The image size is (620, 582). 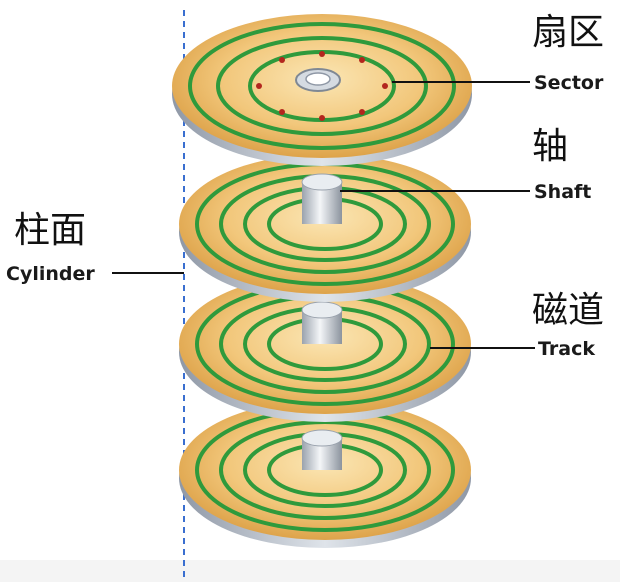 What do you see at coordinates (569, 83) in the screenshot?
I see `sector-label-en: Sector` at bounding box center [569, 83].